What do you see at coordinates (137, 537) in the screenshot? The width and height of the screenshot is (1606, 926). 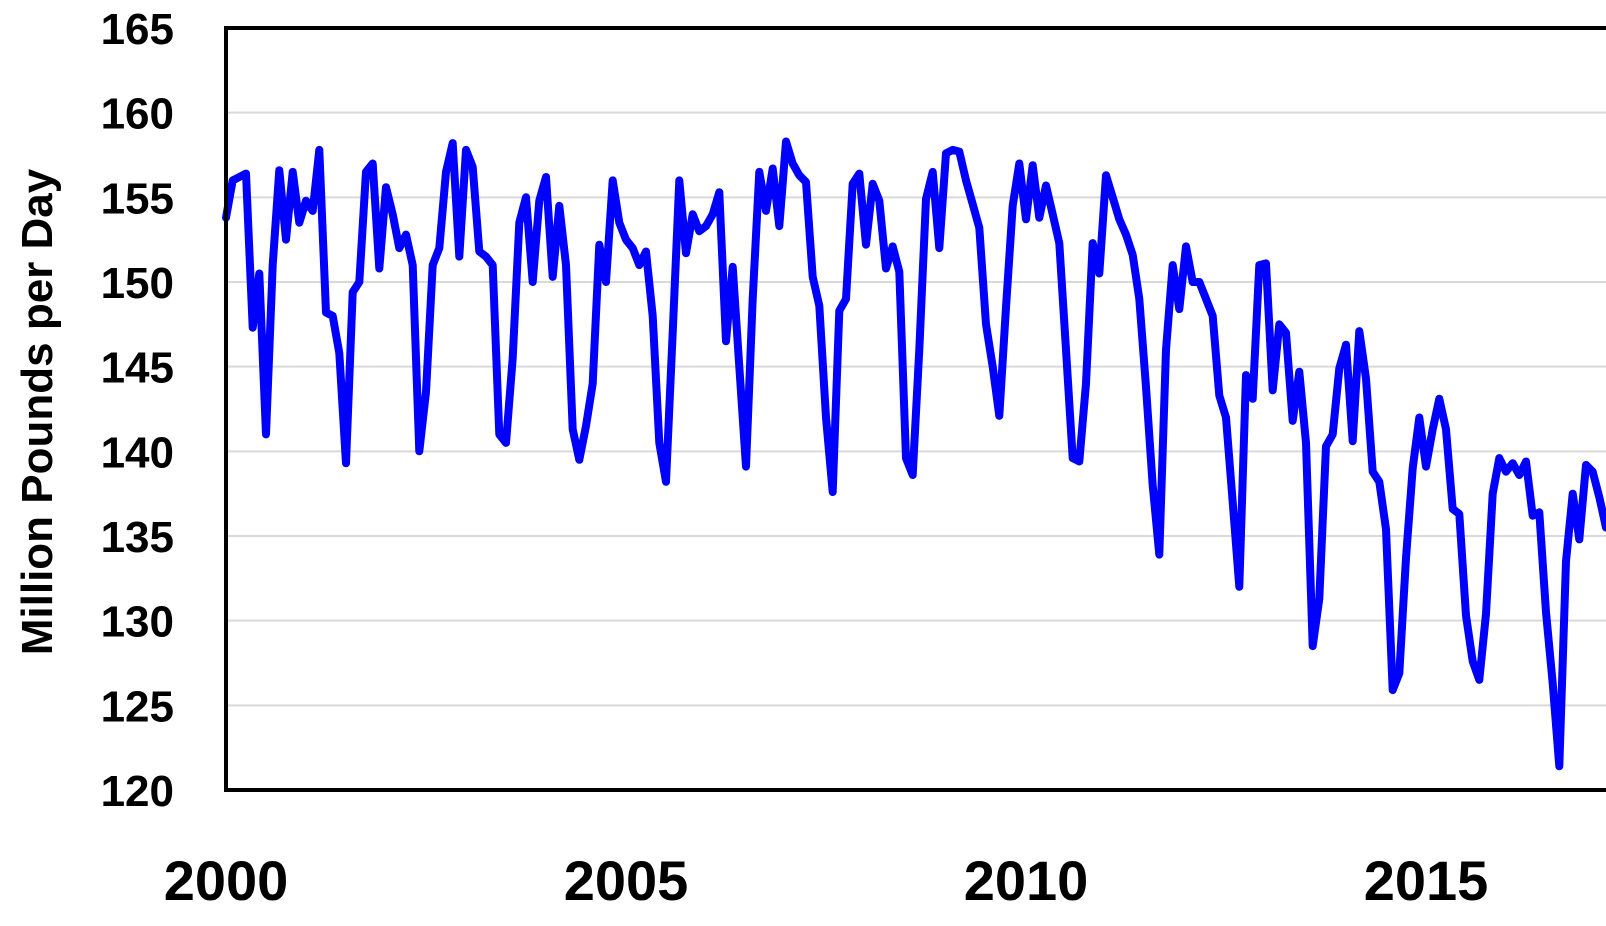 I see `y-tick-label-135: 135` at bounding box center [137, 537].